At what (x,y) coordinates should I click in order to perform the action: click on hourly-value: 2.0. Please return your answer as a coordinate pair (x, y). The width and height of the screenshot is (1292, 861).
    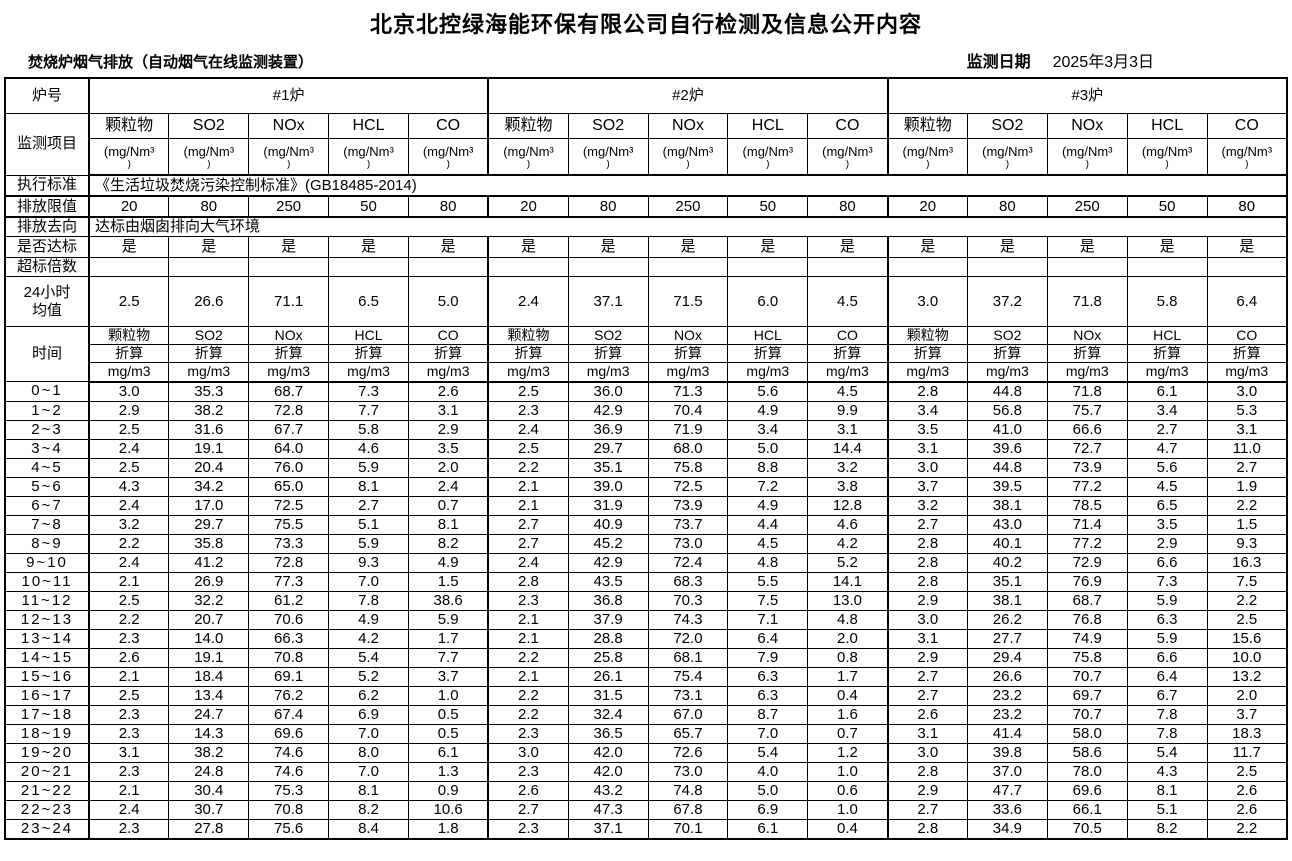
    Looking at the image, I should click on (848, 638).